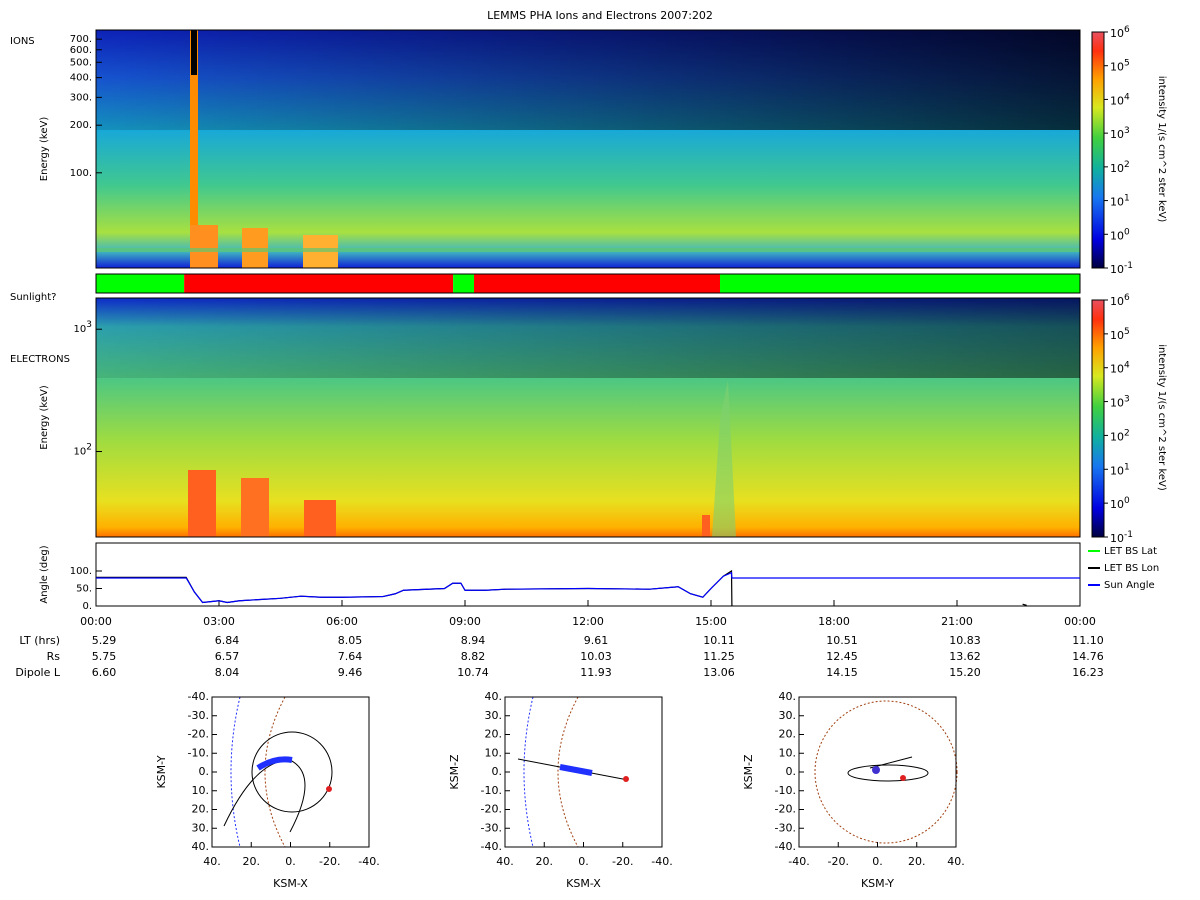 Image resolution: width=1200 pixels, height=900 pixels. Describe the element at coordinates (81, 78) in the screenshot. I see `y-tick-label: 400.` at that location.